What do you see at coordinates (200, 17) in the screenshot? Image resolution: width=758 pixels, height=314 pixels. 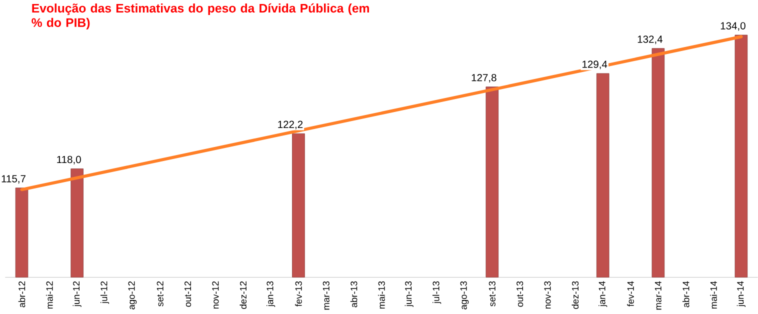 I see `chart-title: Evolução das Estimativas do peso da Dívida Pública (em % do PIB)` at bounding box center [200, 17].